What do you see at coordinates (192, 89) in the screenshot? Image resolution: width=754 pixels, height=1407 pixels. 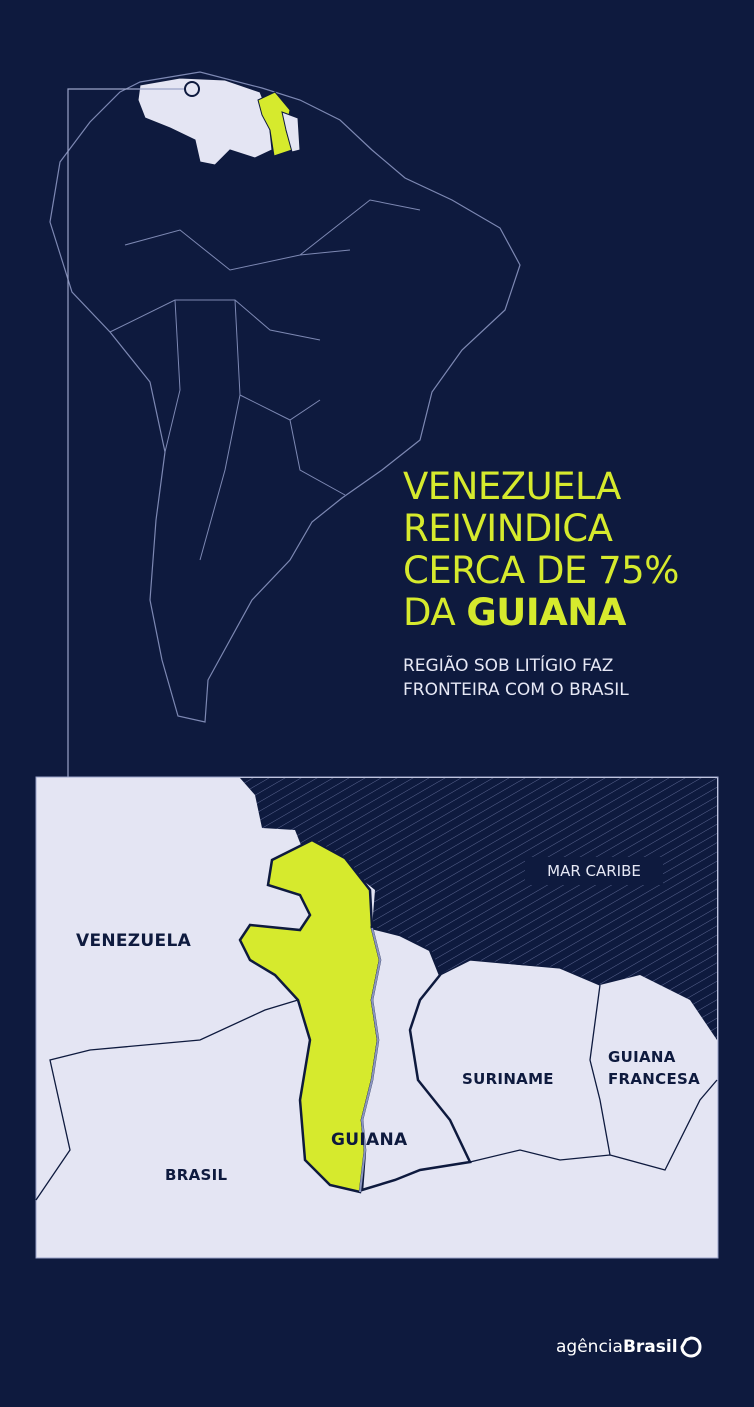 I see `location-marker` at bounding box center [192, 89].